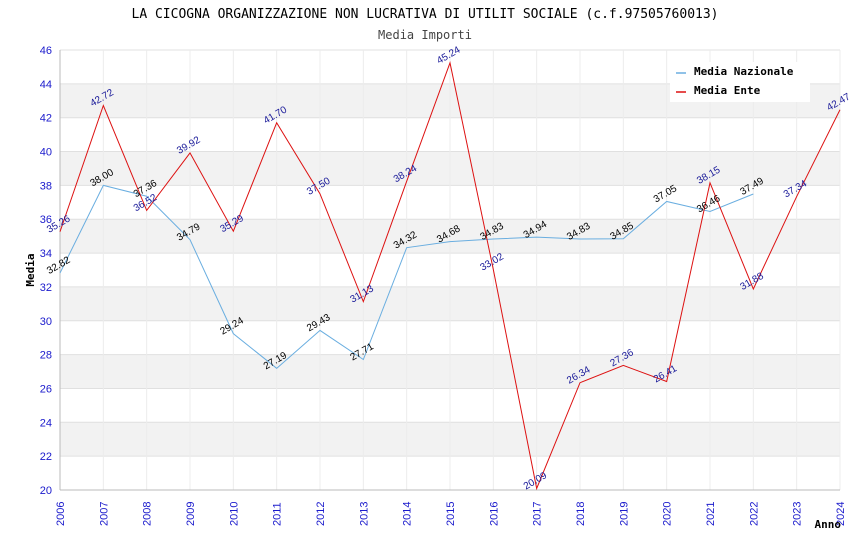  Describe the element at coordinates (46, 322) in the screenshot. I see `y-tick-label: 30` at that location.